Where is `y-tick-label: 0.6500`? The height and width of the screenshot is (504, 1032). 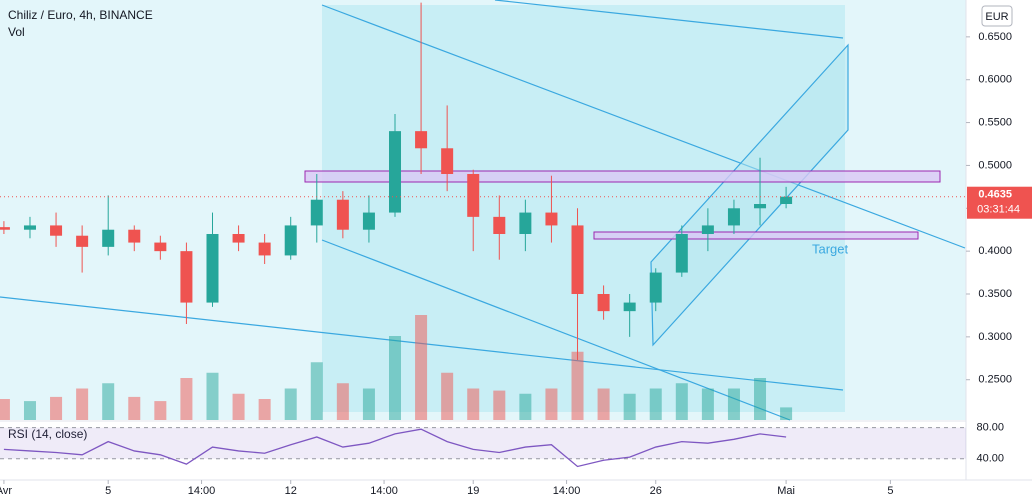 y-tick-label: 0.6500 is located at coordinates (995, 37).